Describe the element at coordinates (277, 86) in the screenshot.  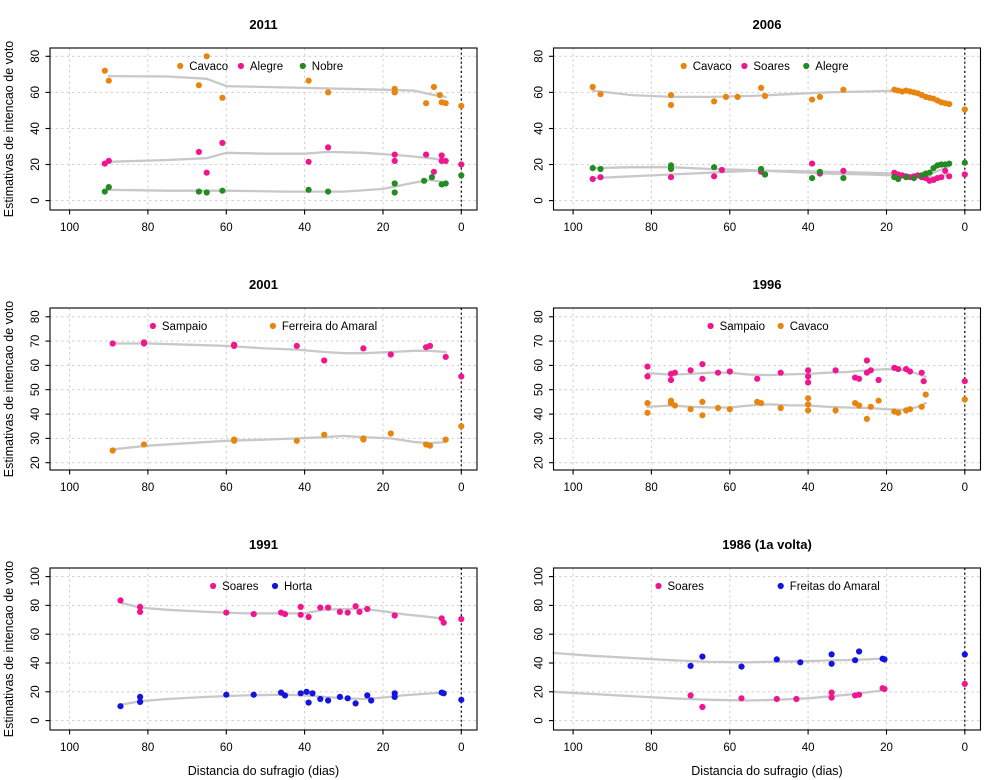
I see `trend-line-cavaco` at that location.